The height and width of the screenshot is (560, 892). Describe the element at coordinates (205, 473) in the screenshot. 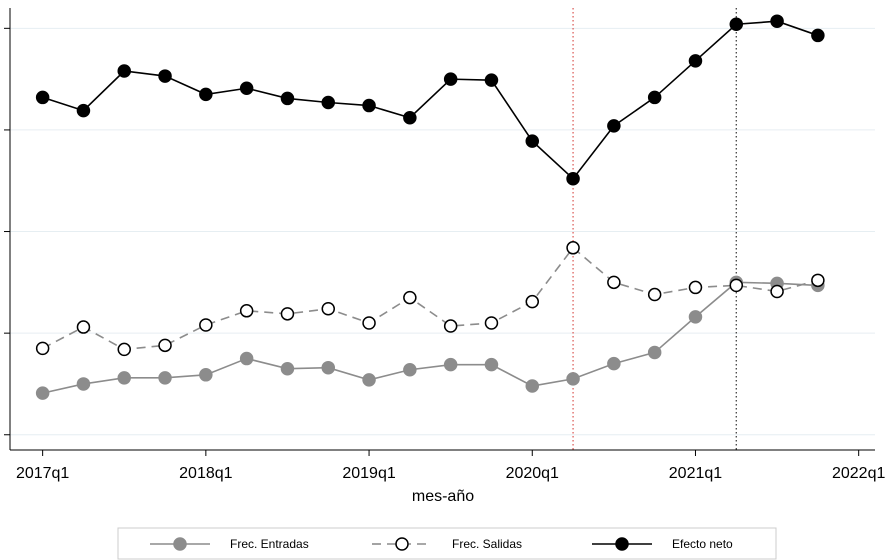

I see `x-tick-label: 2018q1` at that location.